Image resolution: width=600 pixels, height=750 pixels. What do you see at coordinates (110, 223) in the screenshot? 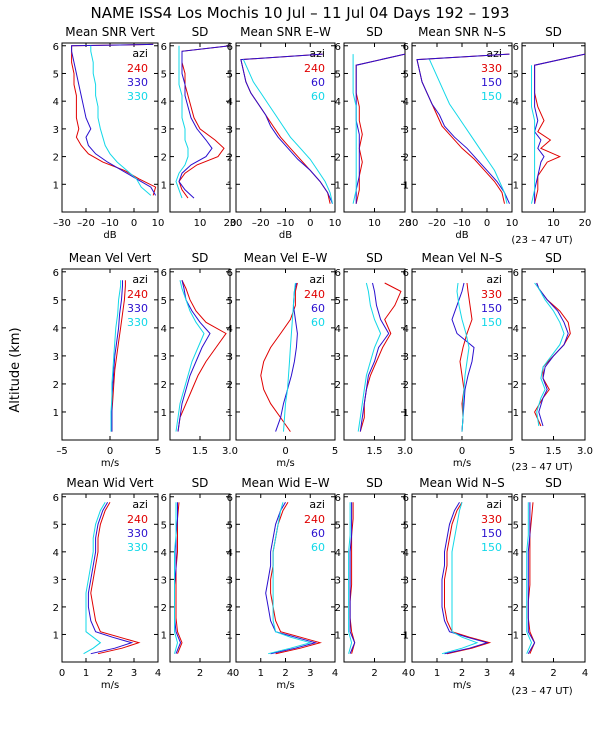
I see `x-tick-label: –10` at bounding box center [110, 223].